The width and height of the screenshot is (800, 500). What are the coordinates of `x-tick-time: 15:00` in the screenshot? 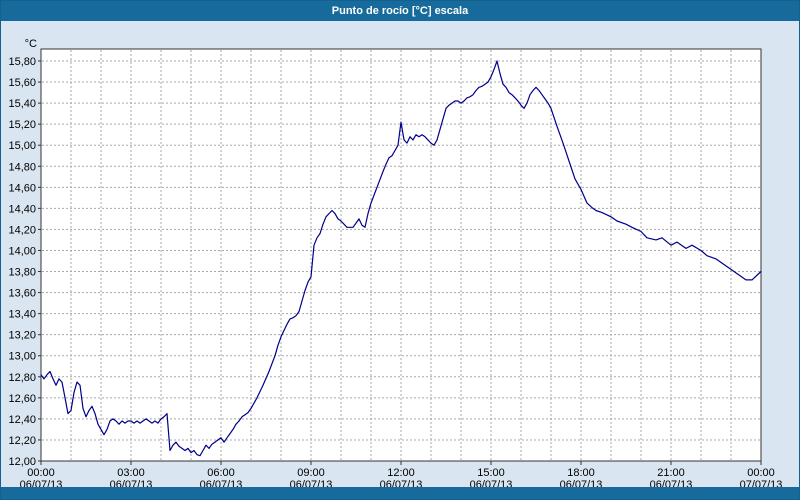 It's located at (491, 473).